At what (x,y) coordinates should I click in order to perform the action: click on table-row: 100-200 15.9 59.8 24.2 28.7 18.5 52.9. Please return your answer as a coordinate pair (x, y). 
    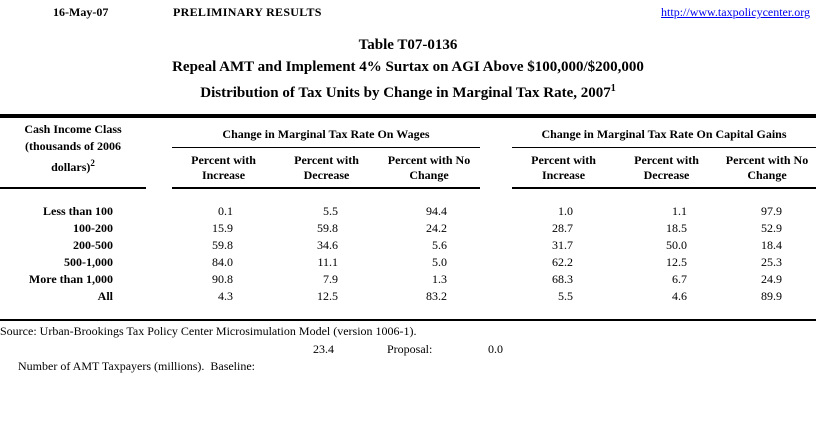
    Looking at the image, I should click on (408, 228).